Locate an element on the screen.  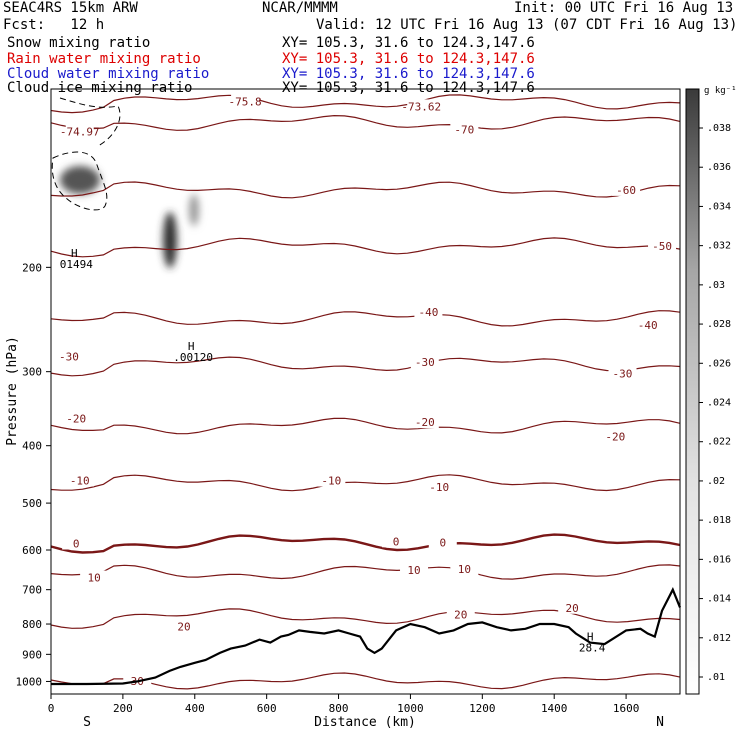
colorbar-tick-label: .032 is located at coordinates (719, 246).